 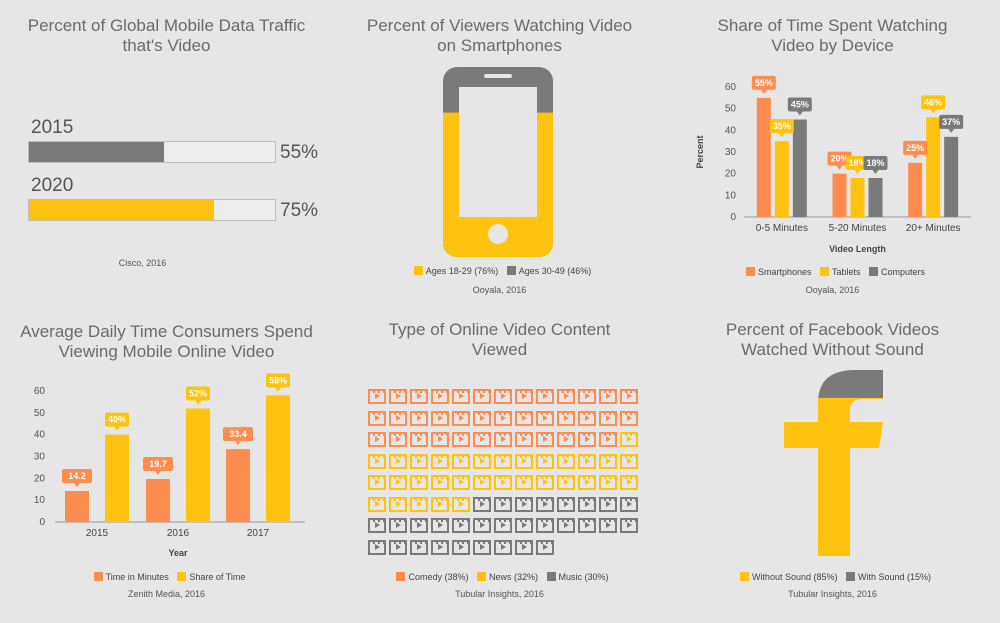 I want to click on waffle-chart, so click(x=508, y=474).